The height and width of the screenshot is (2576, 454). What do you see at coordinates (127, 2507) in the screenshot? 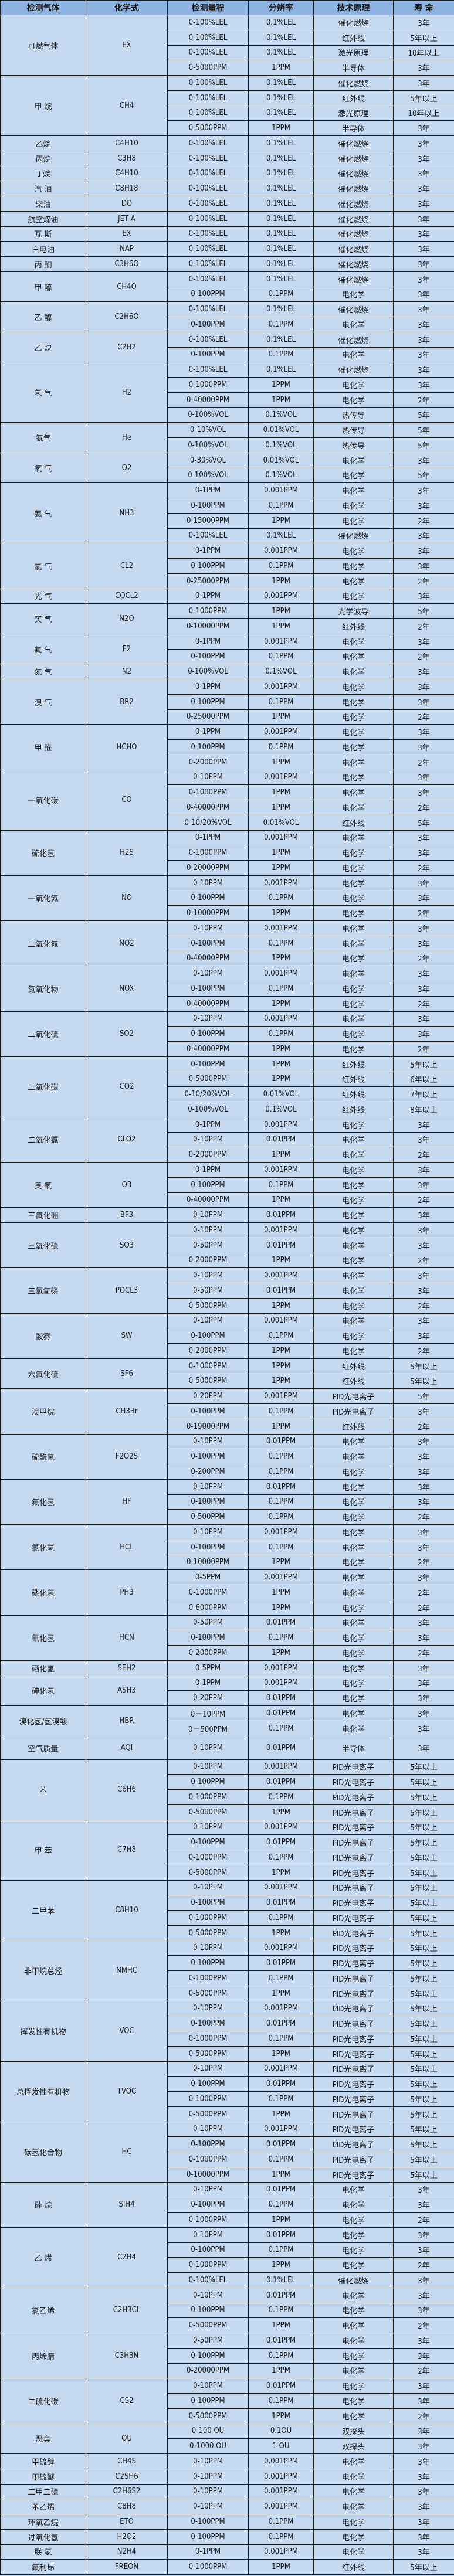
I see `formula-cell: C8H8` at bounding box center [127, 2507].